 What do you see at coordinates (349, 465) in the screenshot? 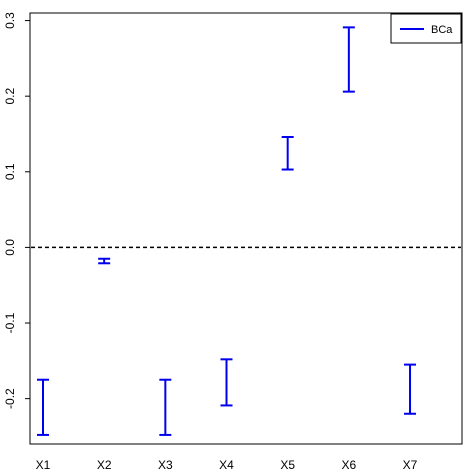
I see `x-tick-label: X6` at bounding box center [349, 465].